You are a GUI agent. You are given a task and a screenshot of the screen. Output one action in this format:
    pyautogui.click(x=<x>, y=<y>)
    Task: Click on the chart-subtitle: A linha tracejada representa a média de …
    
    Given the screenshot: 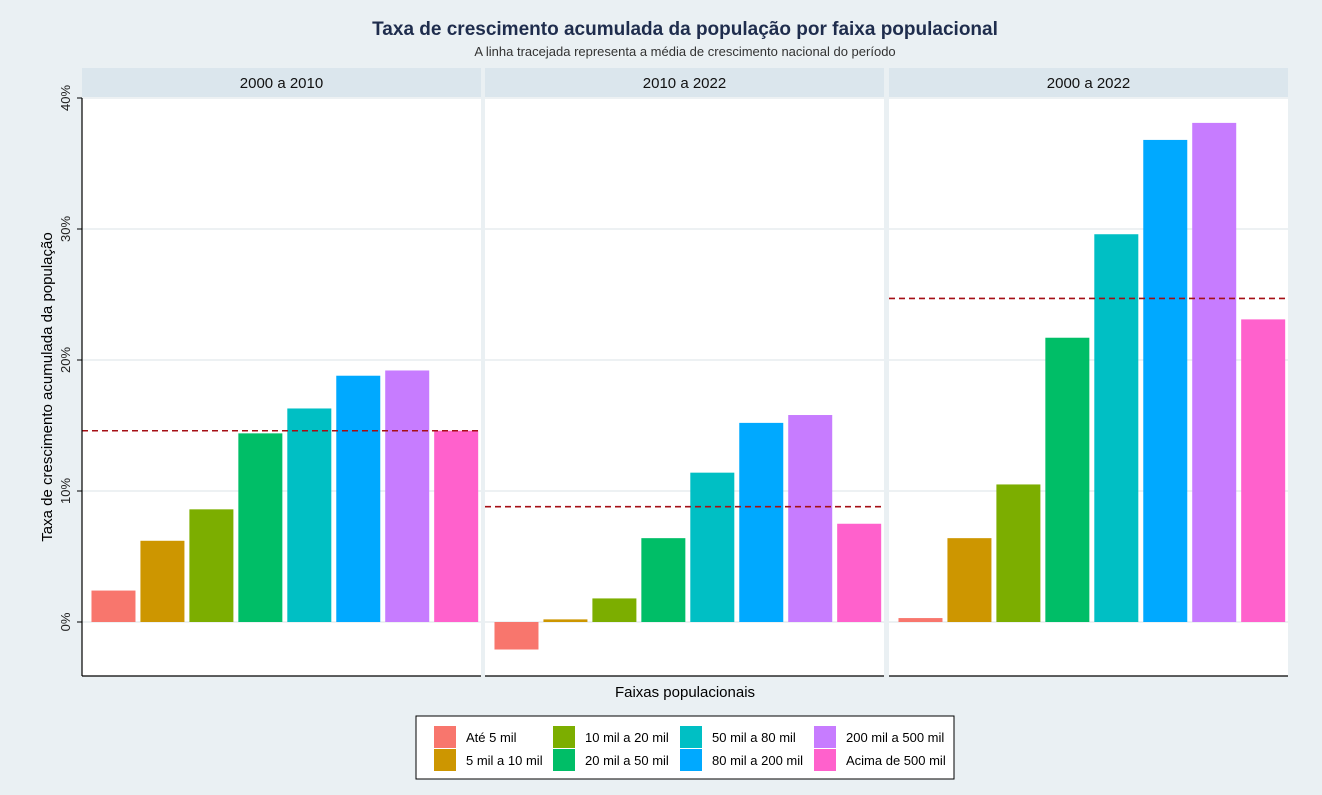 What is the action you would take?
    pyautogui.click(x=684, y=51)
    